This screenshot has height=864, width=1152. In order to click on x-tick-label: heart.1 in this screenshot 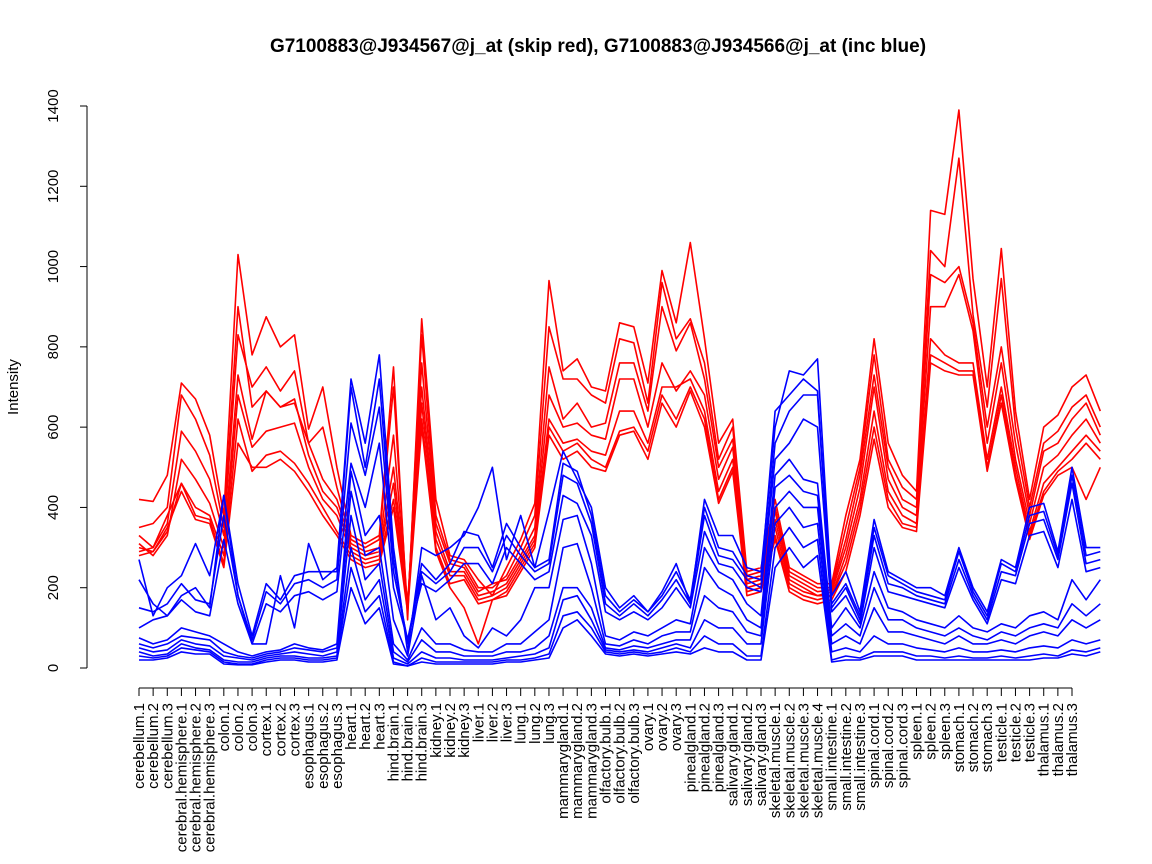, I will do `click(351, 726)`.